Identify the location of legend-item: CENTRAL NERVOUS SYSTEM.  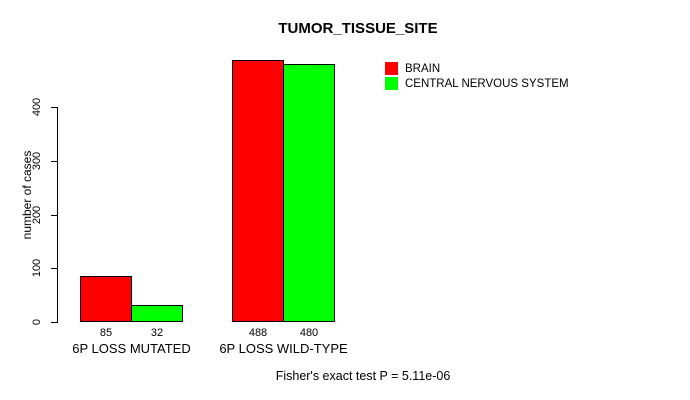
(477, 83).